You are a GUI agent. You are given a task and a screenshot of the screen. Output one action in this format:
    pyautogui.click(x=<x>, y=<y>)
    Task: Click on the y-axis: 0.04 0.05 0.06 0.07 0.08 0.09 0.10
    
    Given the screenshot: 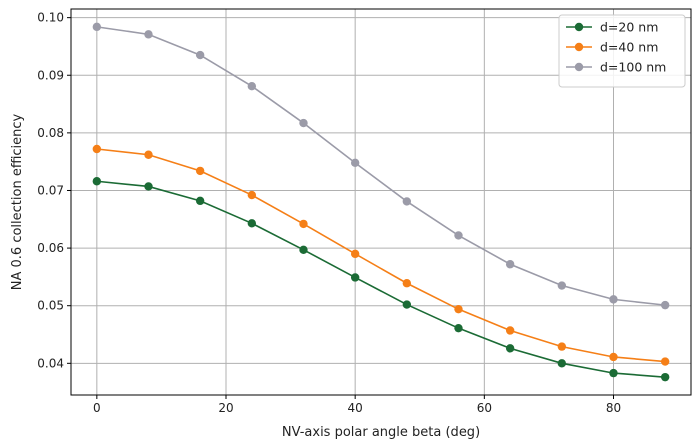 What is the action you would take?
    pyautogui.click(x=54, y=190)
    